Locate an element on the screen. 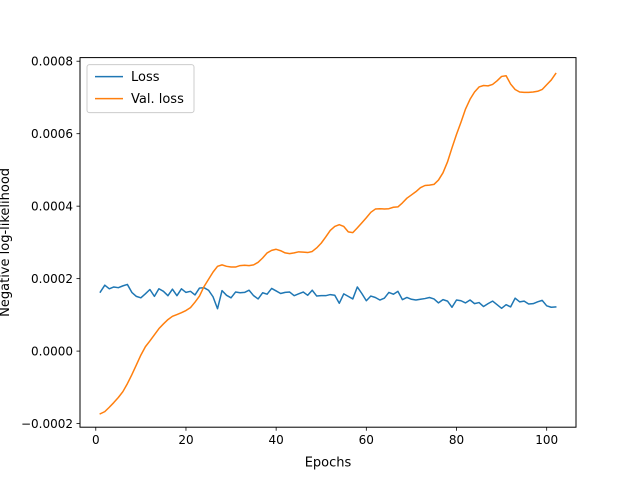 Image resolution: width=640 pixels, height=484 pixels. y-tick-label: 0.0008 is located at coordinates (52, 62).